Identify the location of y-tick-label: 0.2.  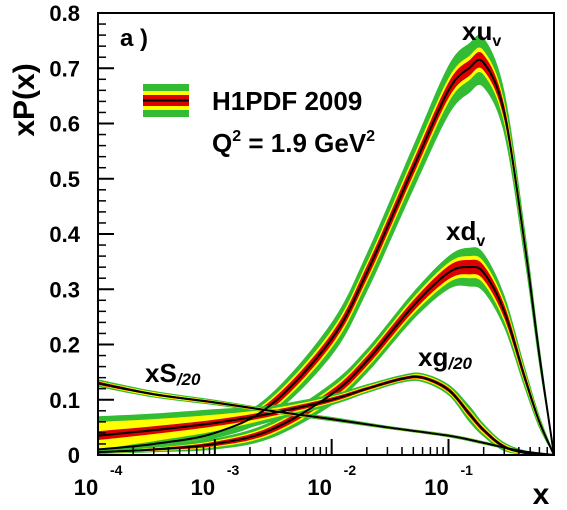
(64, 345).